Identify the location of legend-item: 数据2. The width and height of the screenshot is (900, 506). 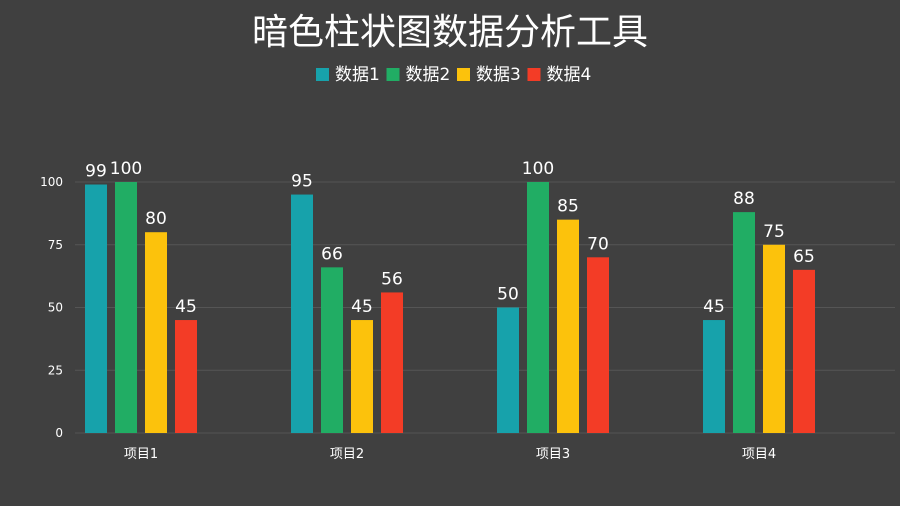
(418, 75).